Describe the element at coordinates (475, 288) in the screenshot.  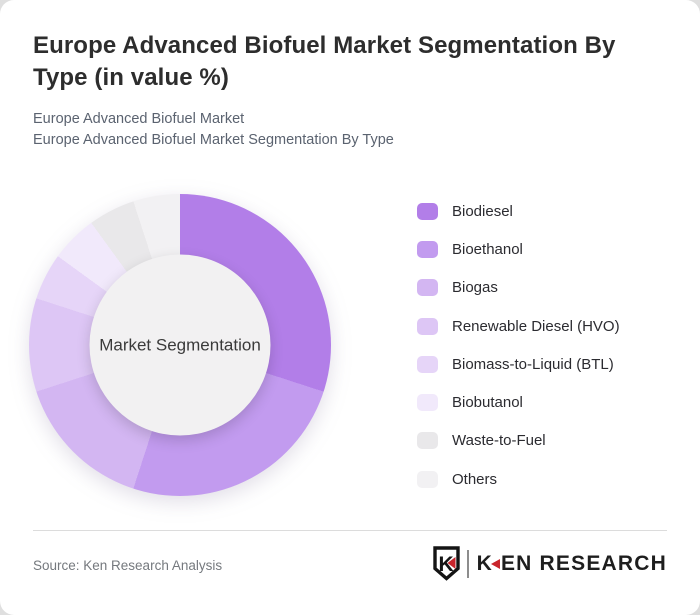
I see `legend-label: Biogas` at that location.